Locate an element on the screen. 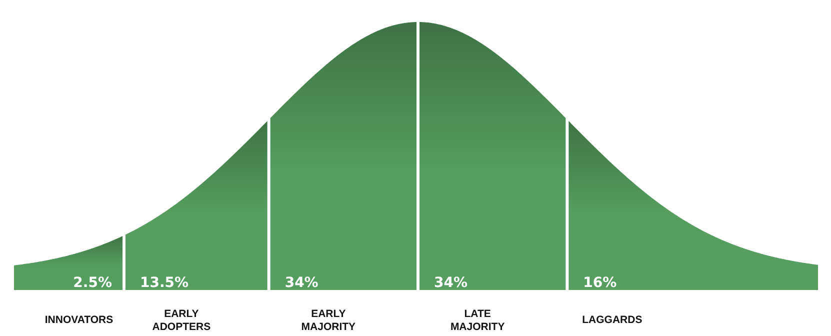 Image resolution: width=831 pixels, height=336 pixels. category-label: INNOVATORS is located at coordinates (79, 320).